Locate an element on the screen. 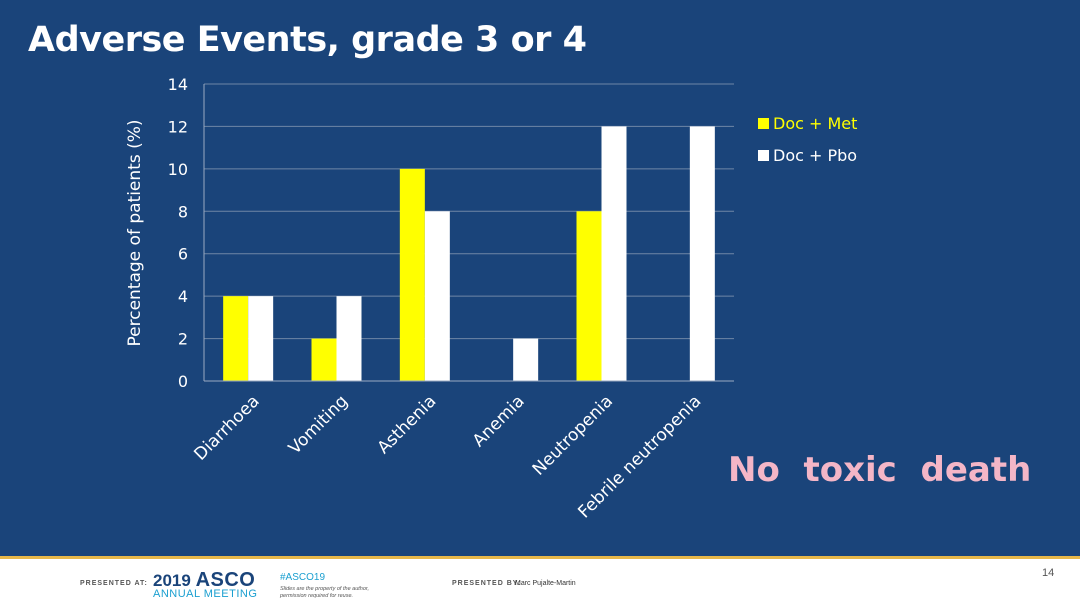 The width and height of the screenshot is (1080, 608). asco-year: 2019 is located at coordinates (172, 580).